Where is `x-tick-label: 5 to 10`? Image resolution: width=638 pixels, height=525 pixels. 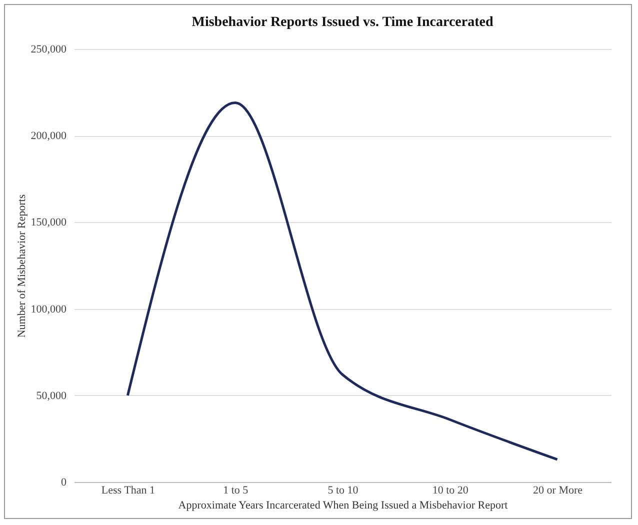 x-tick-label: 5 to 10 is located at coordinates (343, 490).